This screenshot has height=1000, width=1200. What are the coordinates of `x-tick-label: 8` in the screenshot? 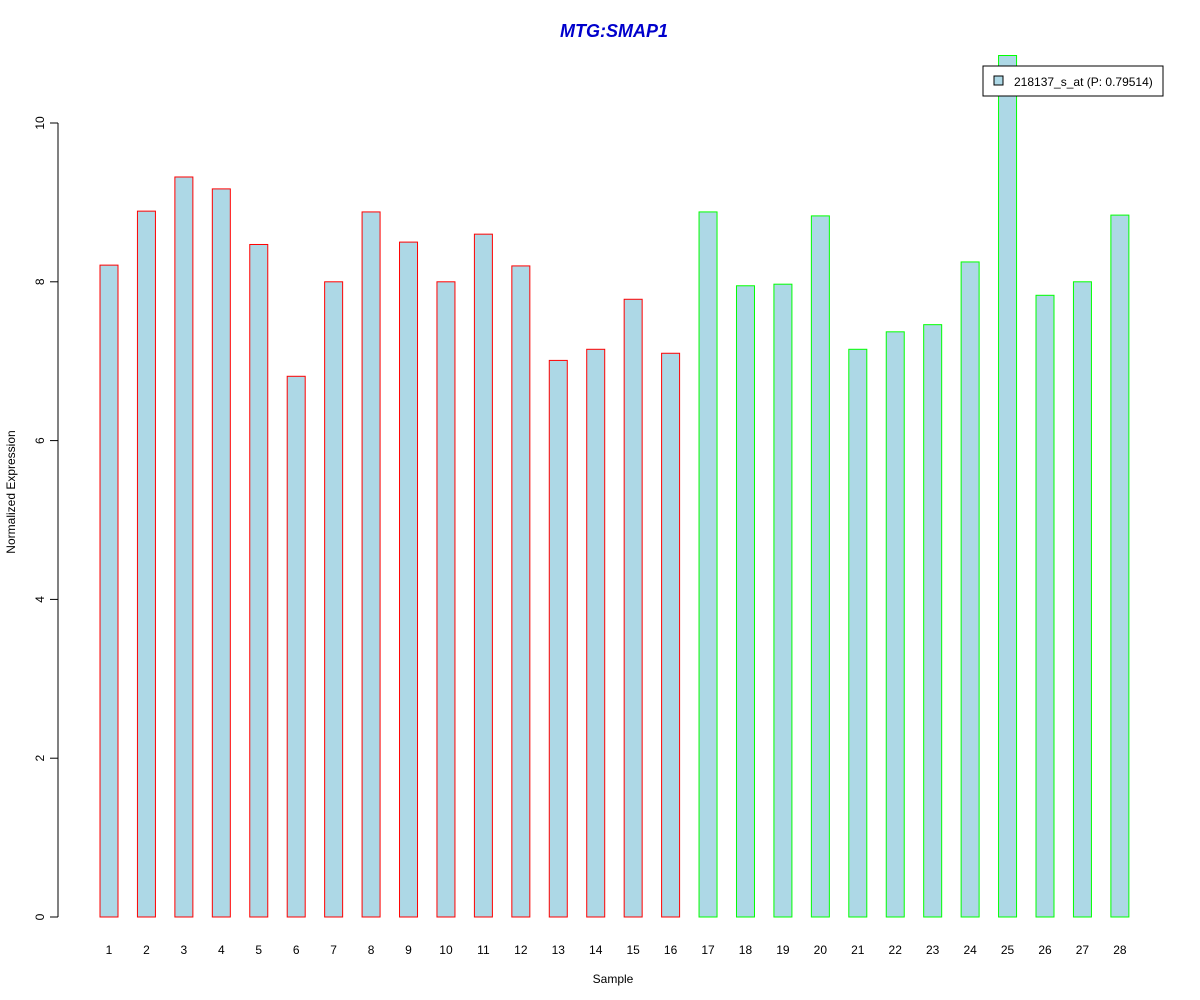 It's located at (371, 950).